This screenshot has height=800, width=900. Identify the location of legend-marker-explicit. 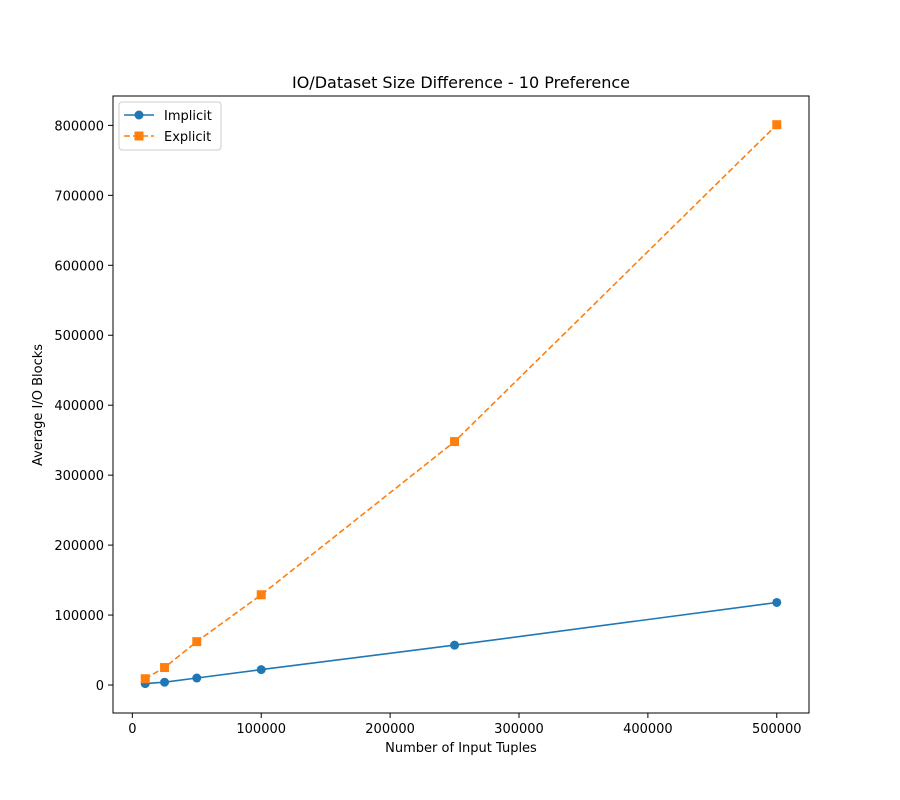
(139, 136).